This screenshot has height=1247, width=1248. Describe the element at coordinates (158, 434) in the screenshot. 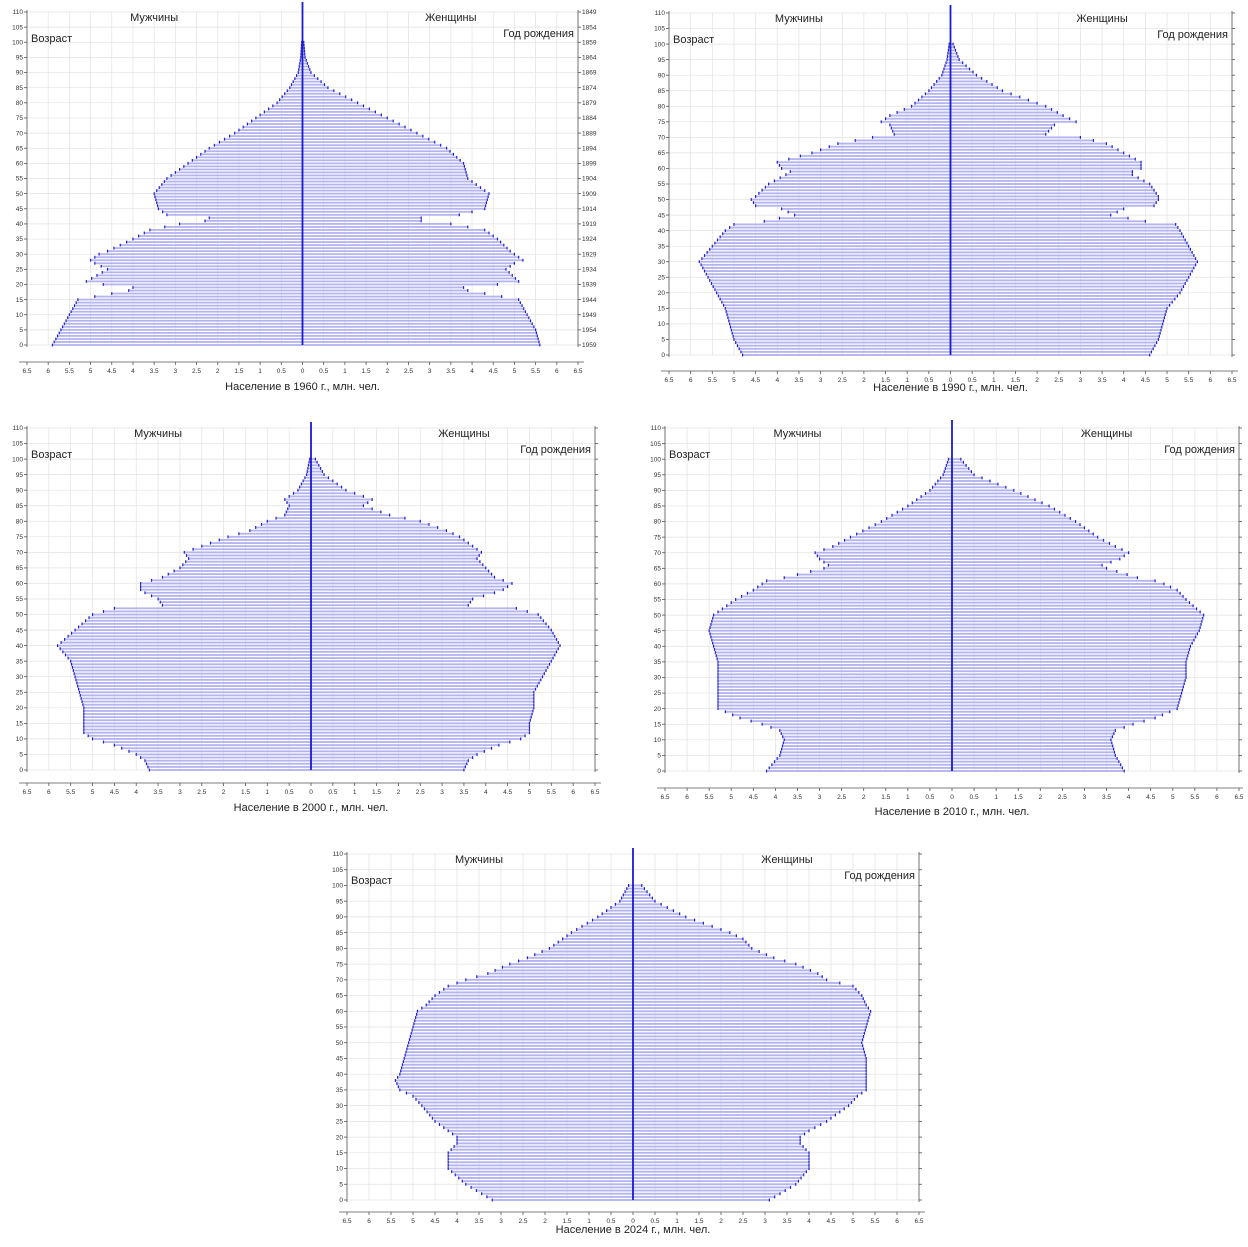

I see `men-label: Мужчины` at that location.